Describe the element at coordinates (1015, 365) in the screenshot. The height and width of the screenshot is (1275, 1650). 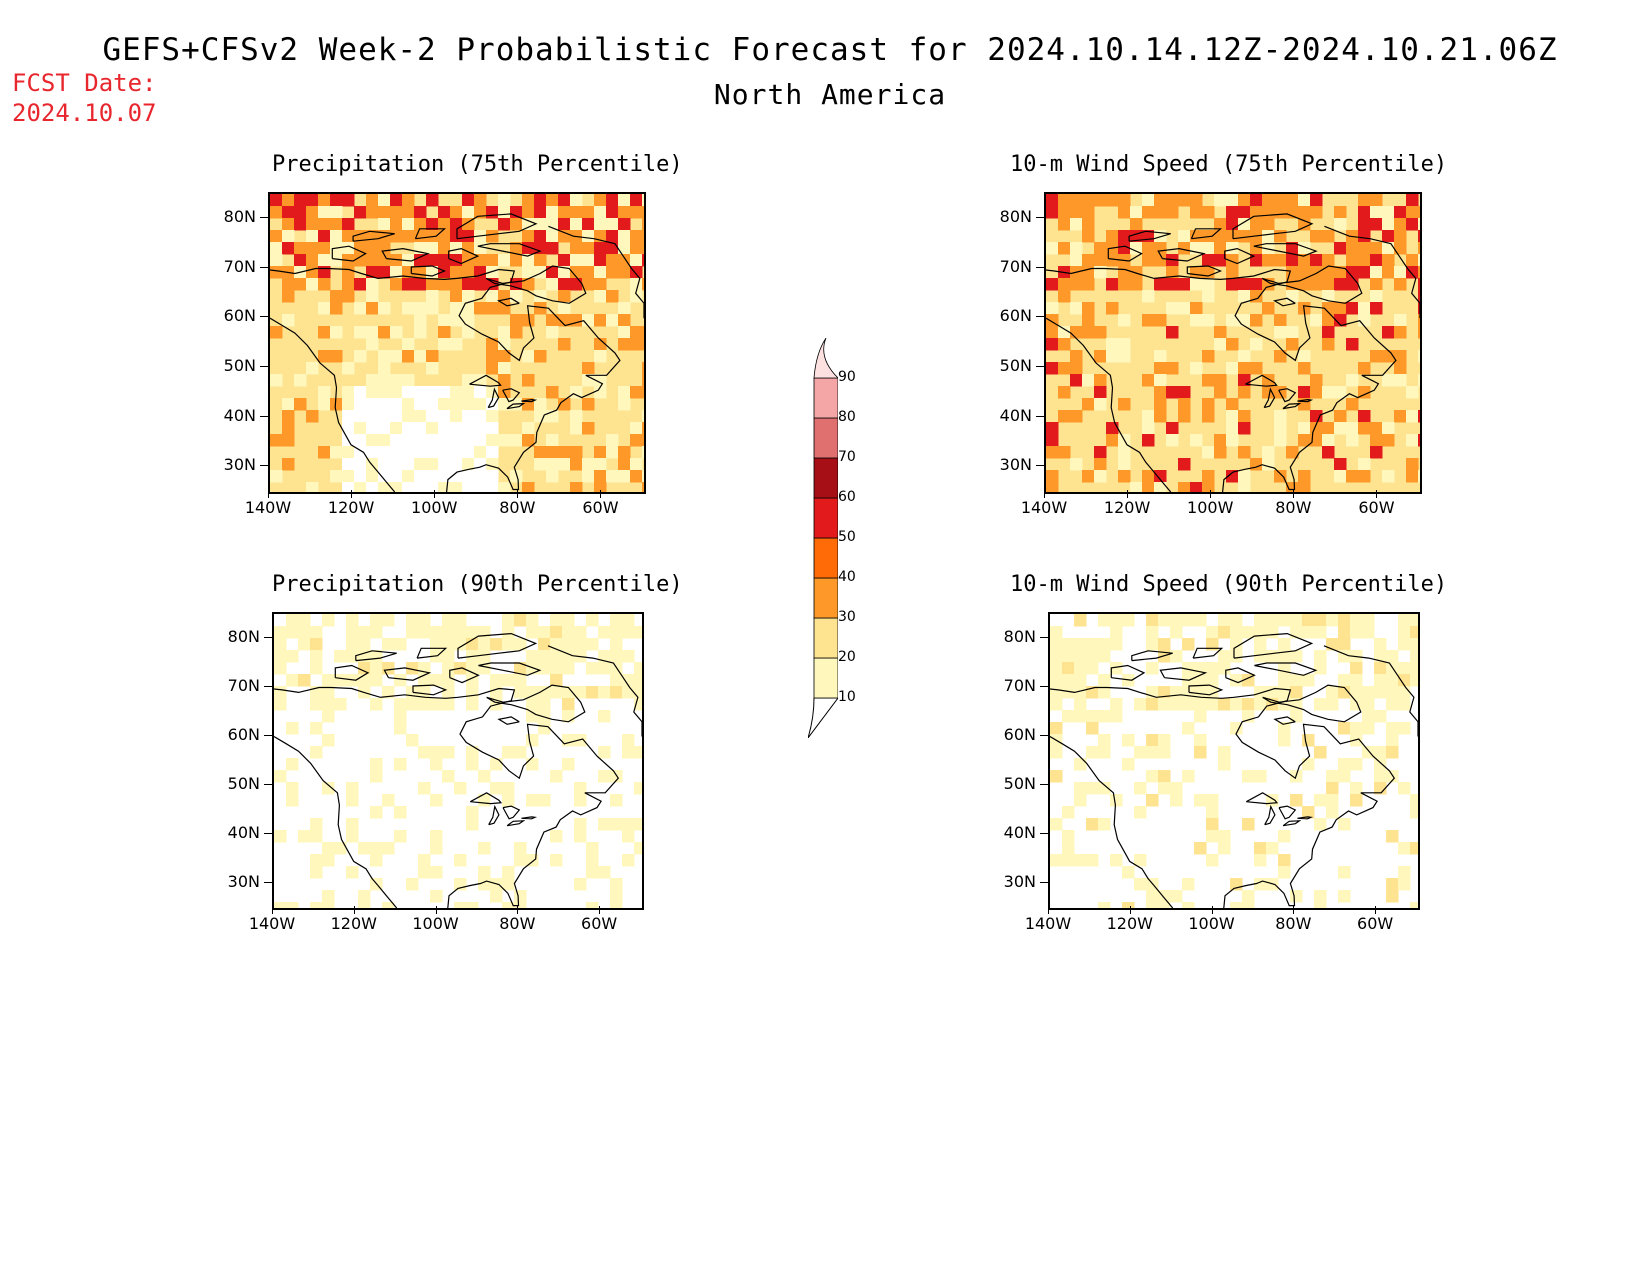
I see `lat-tick-label: 50N` at that location.